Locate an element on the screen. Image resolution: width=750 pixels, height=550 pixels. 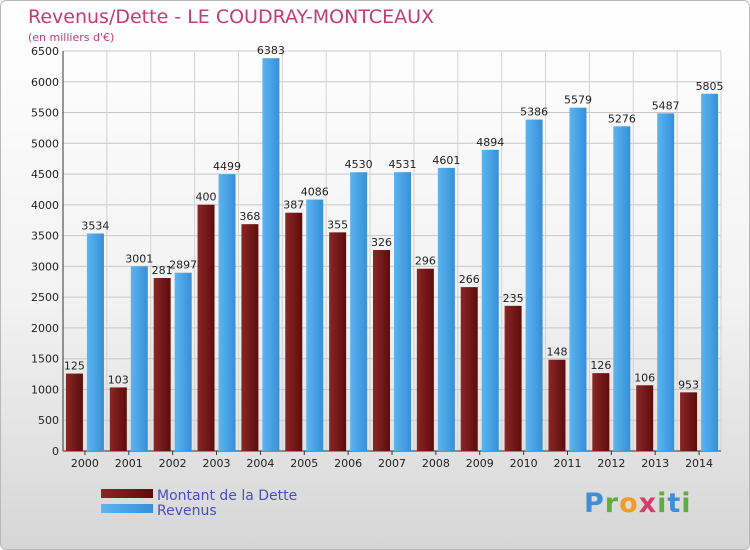
revenus-value-label: 5805 is located at coordinates (710, 86).